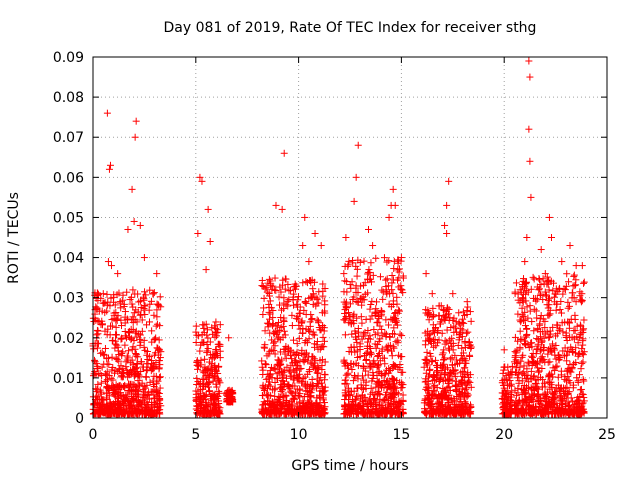 The height and width of the screenshot is (480, 640). Describe the element at coordinates (68, 379) in the screenshot. I see `y-tick-label: 0.01` at that location.